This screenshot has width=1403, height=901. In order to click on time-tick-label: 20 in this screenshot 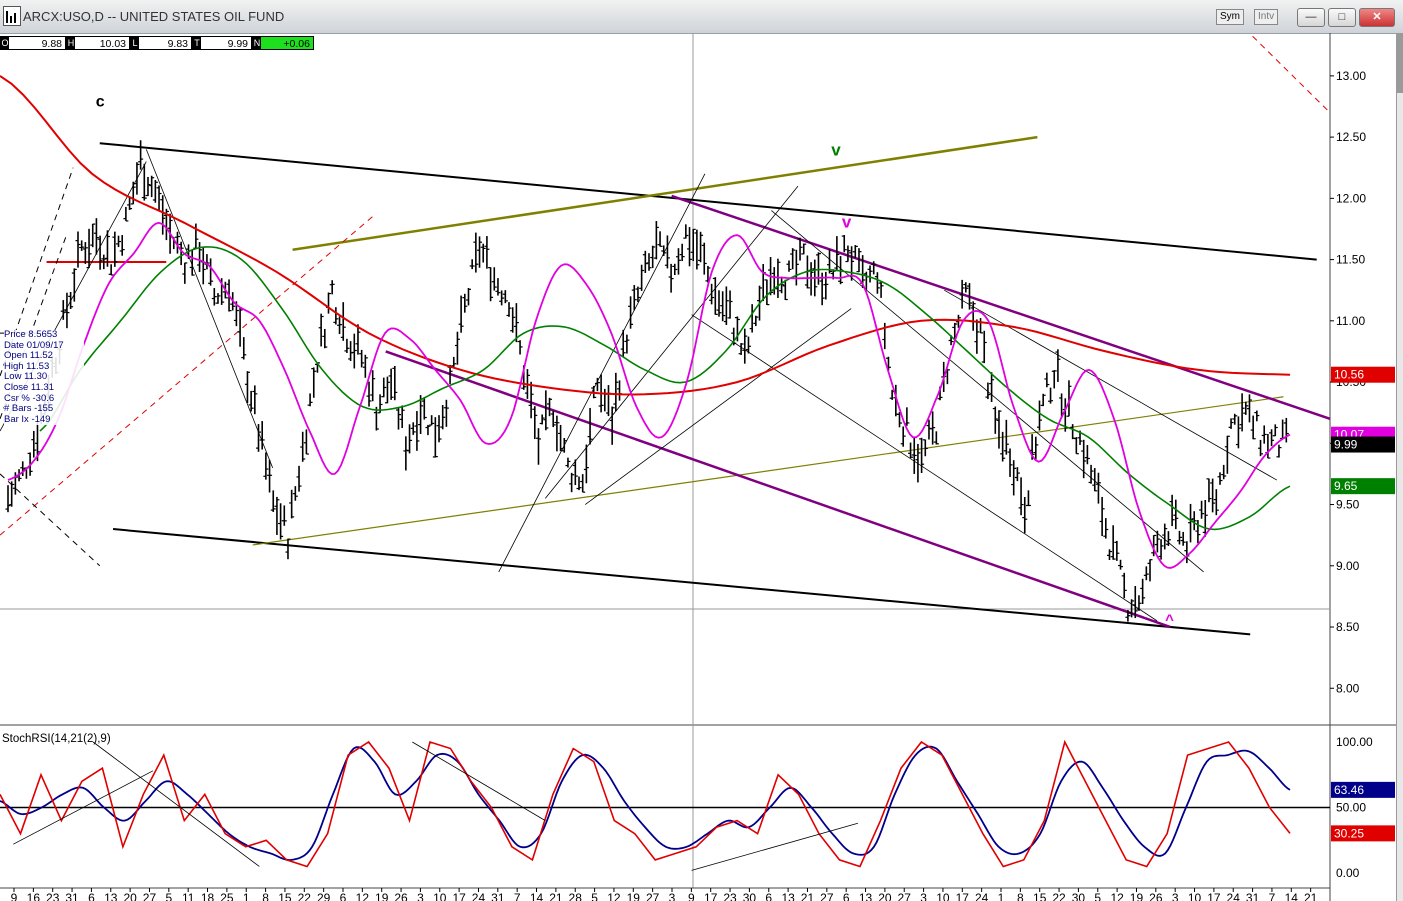, I will do `click(130, 896)`.